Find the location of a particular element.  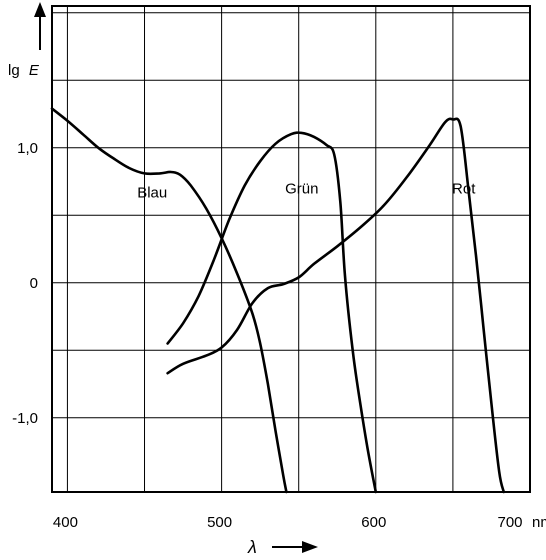

y-tick-label: 0 is located at coordinates (34, 283).